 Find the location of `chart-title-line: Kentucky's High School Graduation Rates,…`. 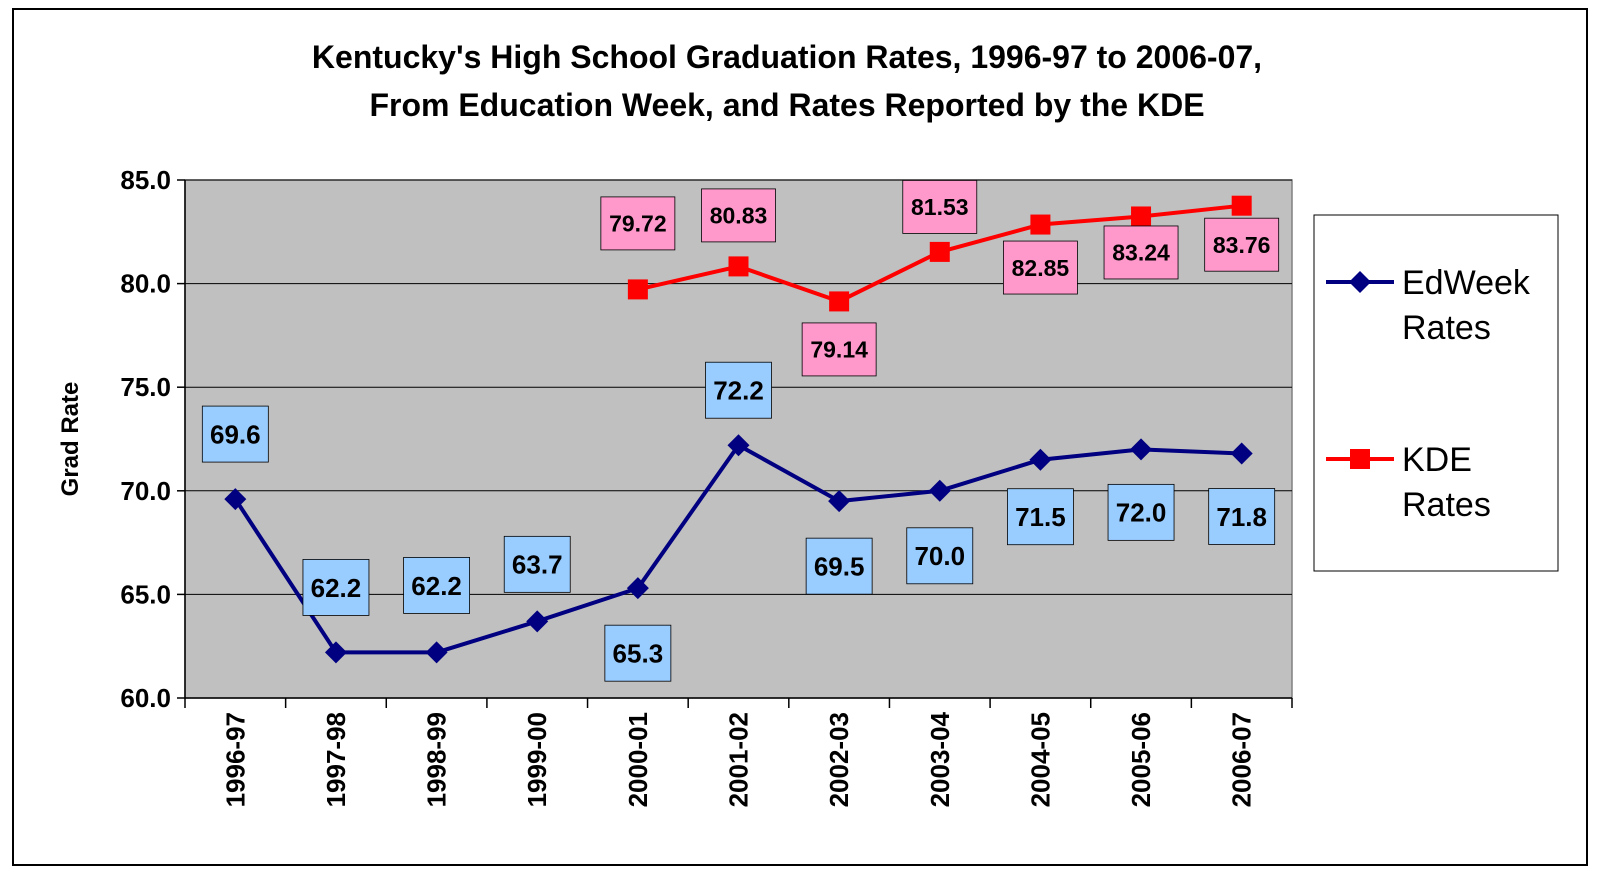

chart-title-line: Kentucky's High School Graduation Rates,… is located at coordinates (787, 57).